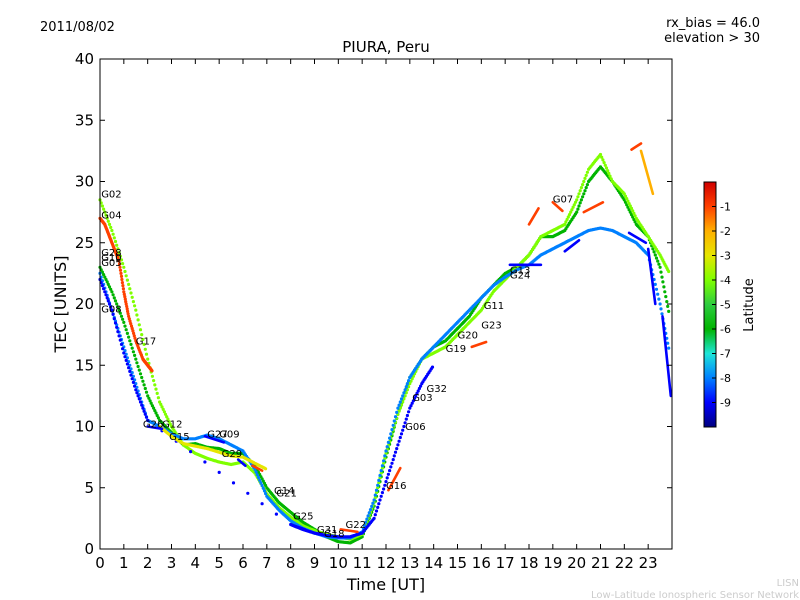 The width and height of the screenshot is (800, 600). Describe the element at coordinates (552, 563) in the screenshot. I see `x-tick-label: 19` at that location.